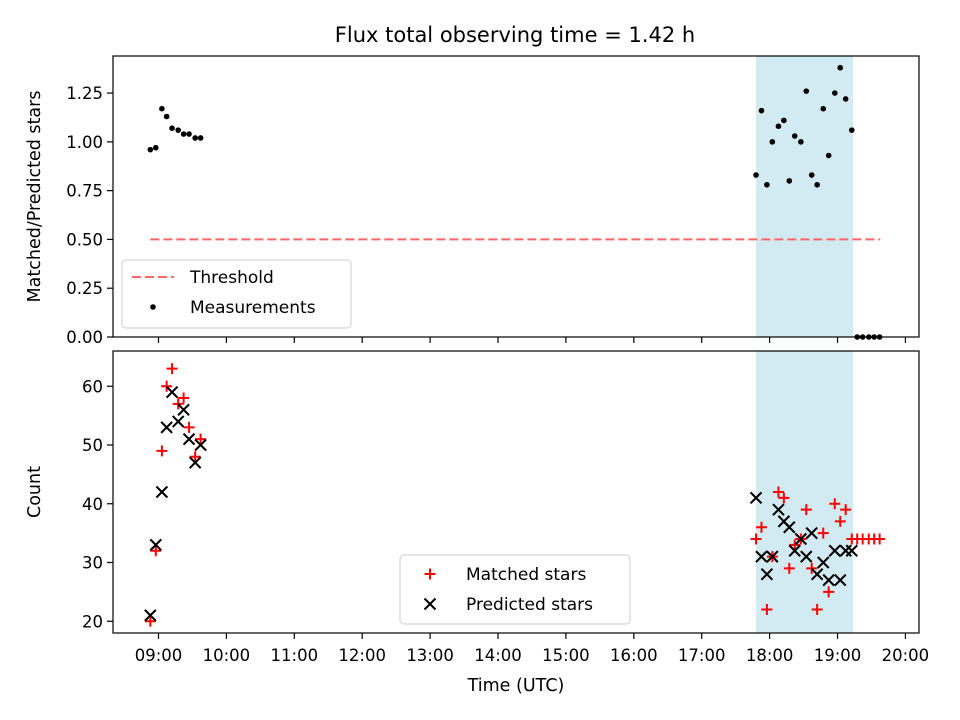 The image size is (960, 720). Describe the element at coordinates (516, 686) in the screenshot. I see `x-axis-label: Time (UTC)` at that location.